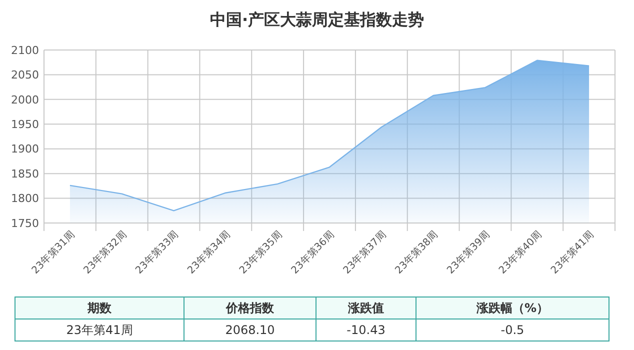 Image resolution: width=634 pixels, height=350 pixels. I want to click on y-tick-label: 1750, so click(25, 223).